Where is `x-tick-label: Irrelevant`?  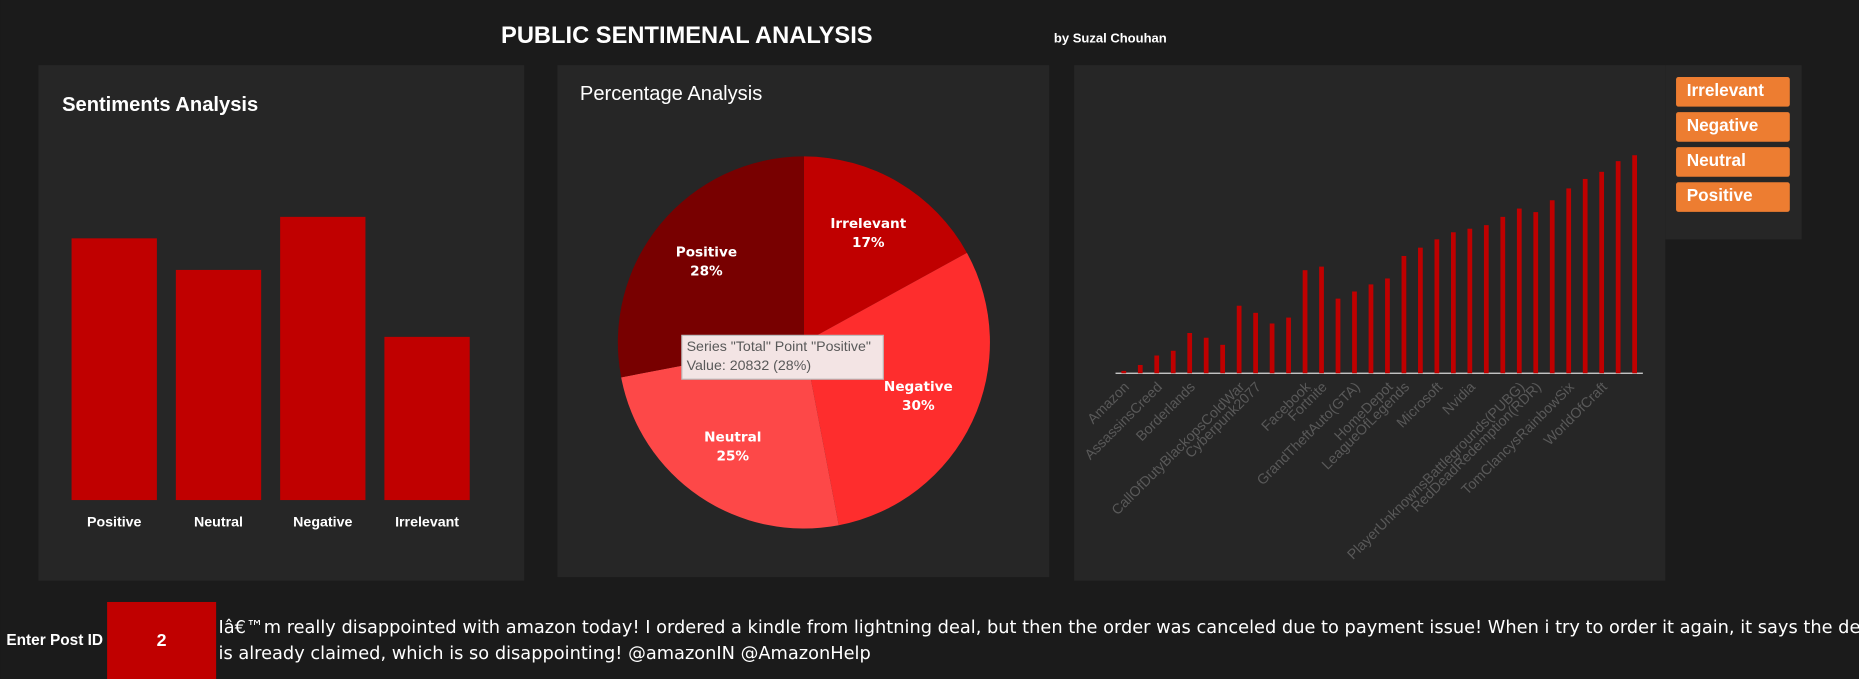 x-tick-label: Irrelevant is located at coordinates (427, 522).